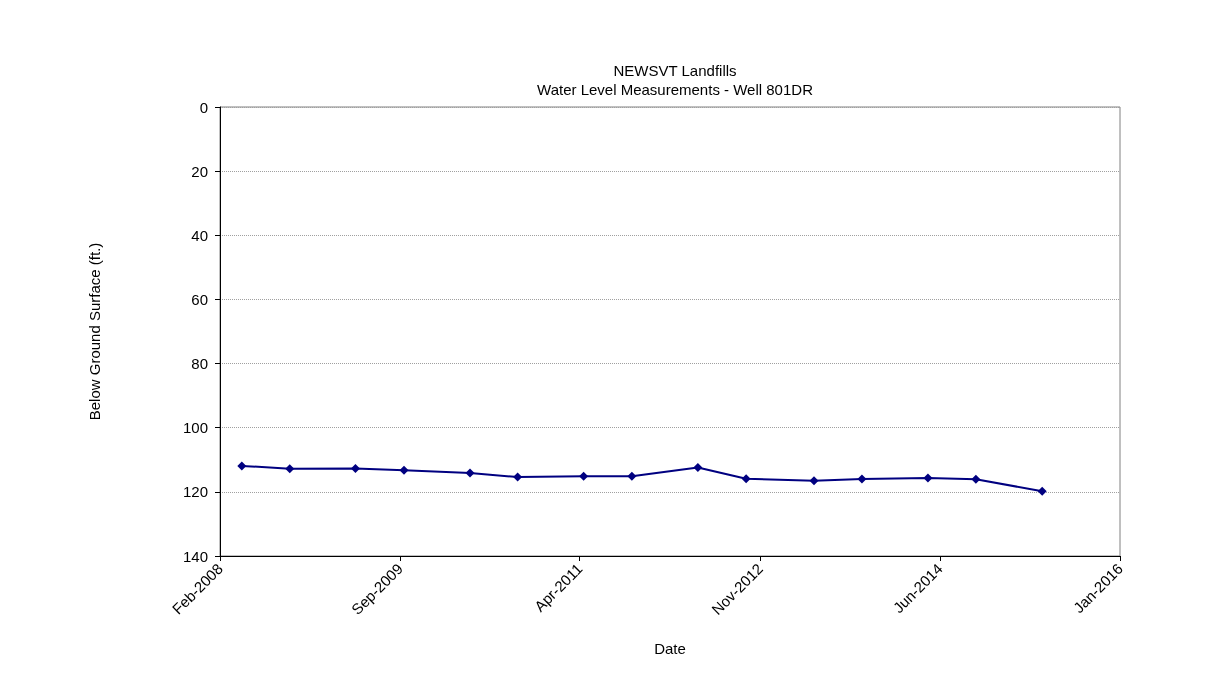 Image resolution: width=1224 pixels, height=674 pixels. Describe the element at coordinates (203, 107) in the screenshot. I see `y-tick-label: 0` at that location.